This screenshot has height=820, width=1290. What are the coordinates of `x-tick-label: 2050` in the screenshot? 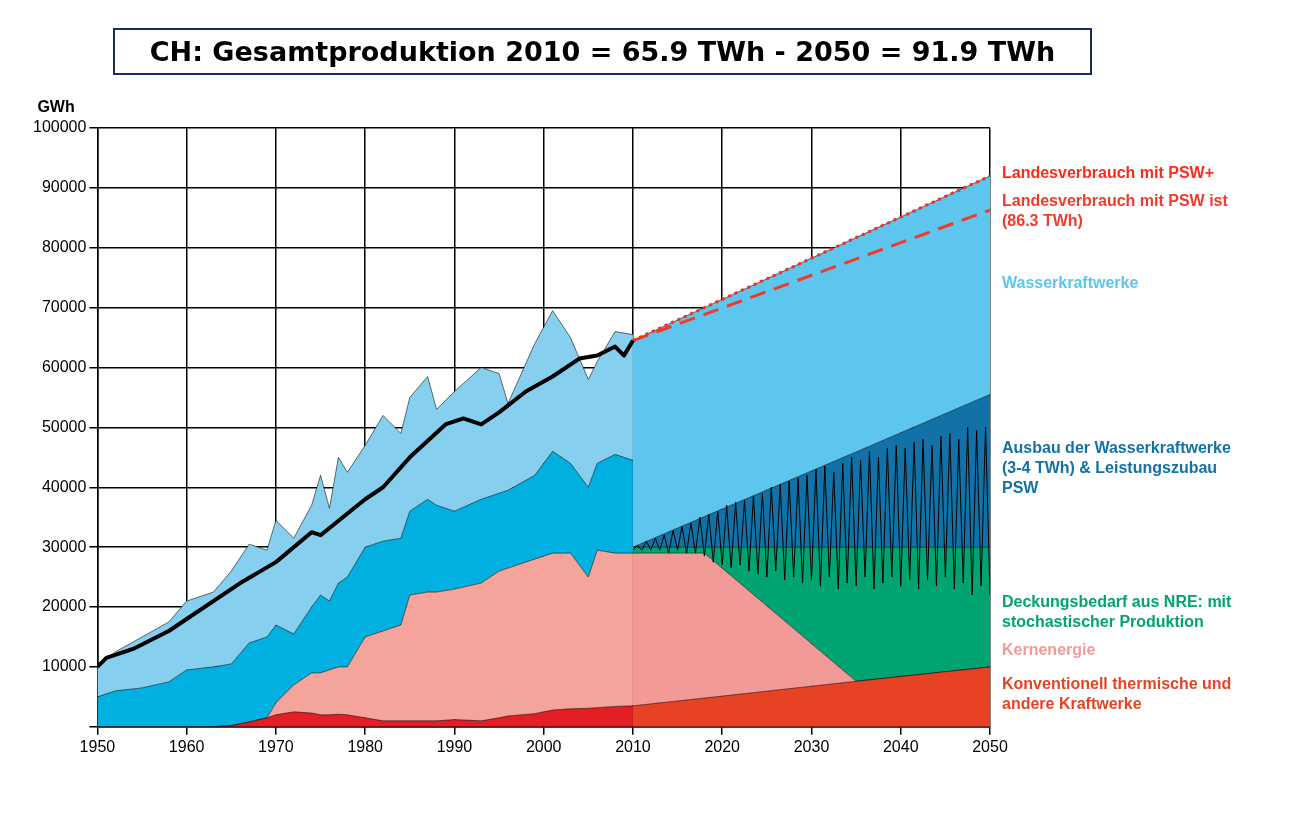 It's located at (990, 746).